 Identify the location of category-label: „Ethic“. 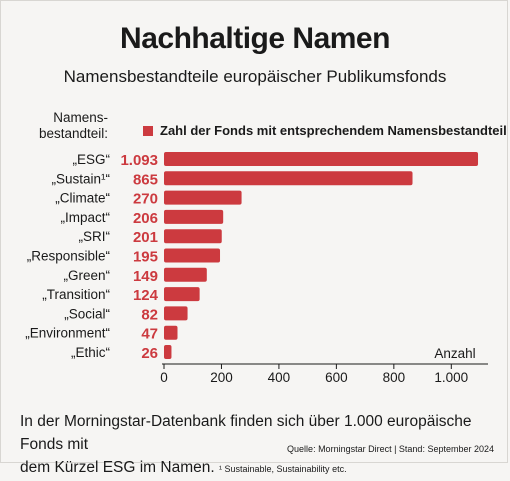
(90, 352).